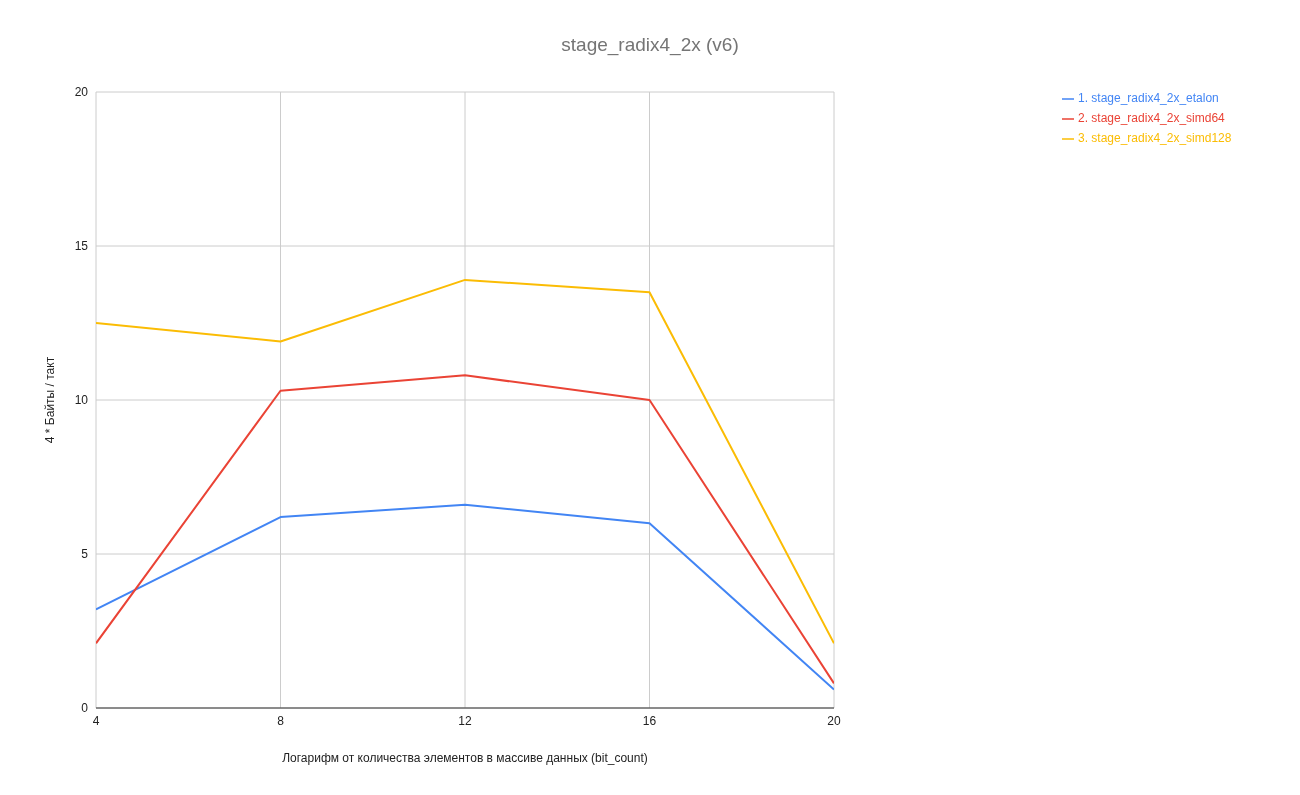  I want to click on chart-title: stage_radix4_2x (v6), so click(650, 45).